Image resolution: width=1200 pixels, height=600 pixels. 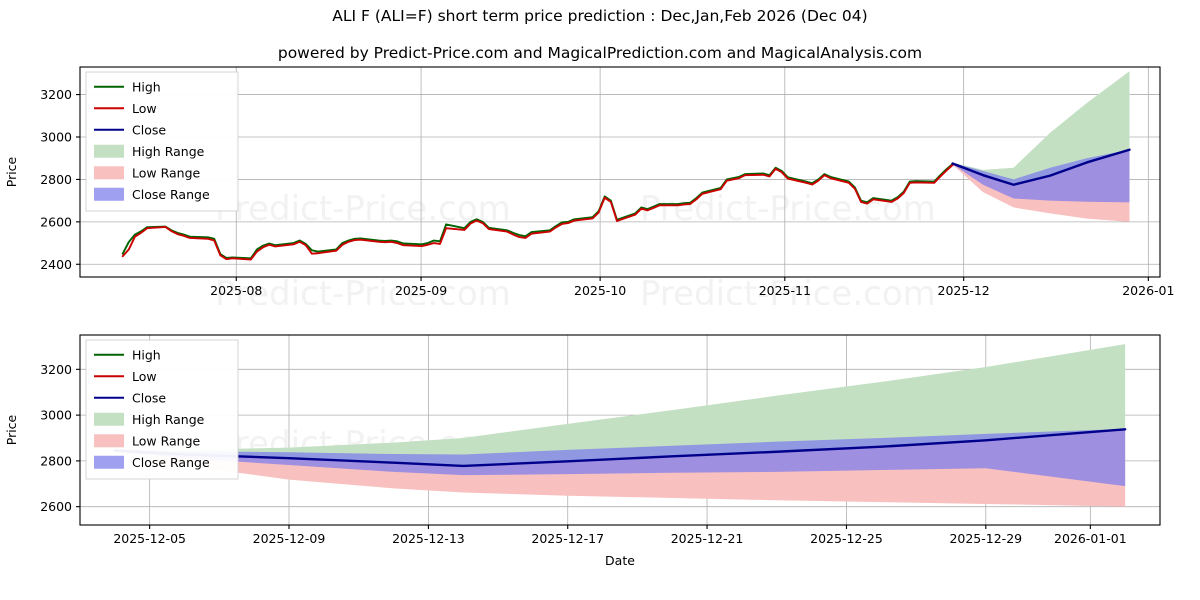 I want to click on svg-text: 2025-08, so click(x=236, y=290).